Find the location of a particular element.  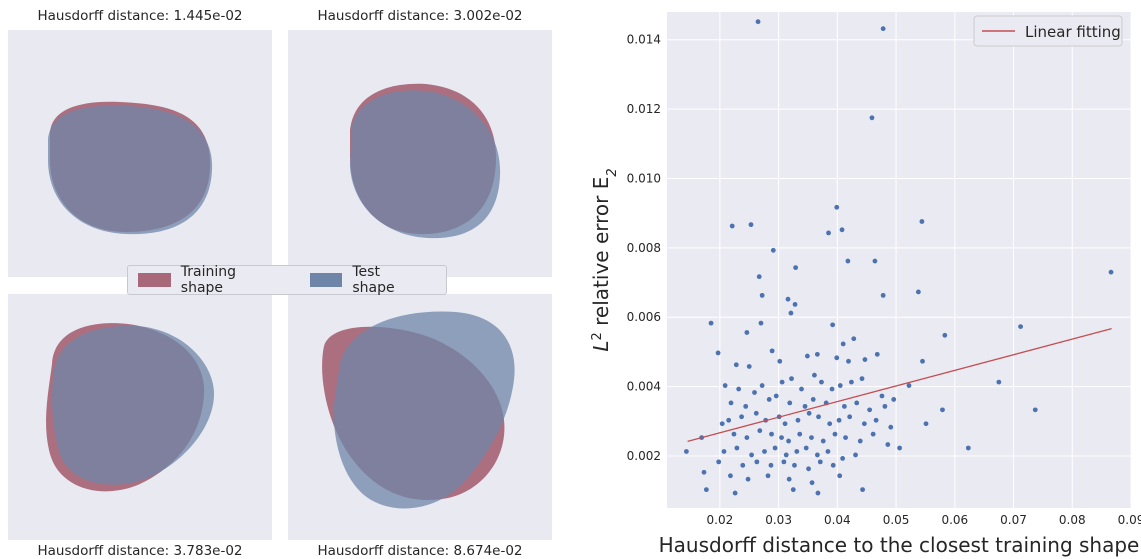

x-tick-label: 0.02 is located at coordinates (720, 520).